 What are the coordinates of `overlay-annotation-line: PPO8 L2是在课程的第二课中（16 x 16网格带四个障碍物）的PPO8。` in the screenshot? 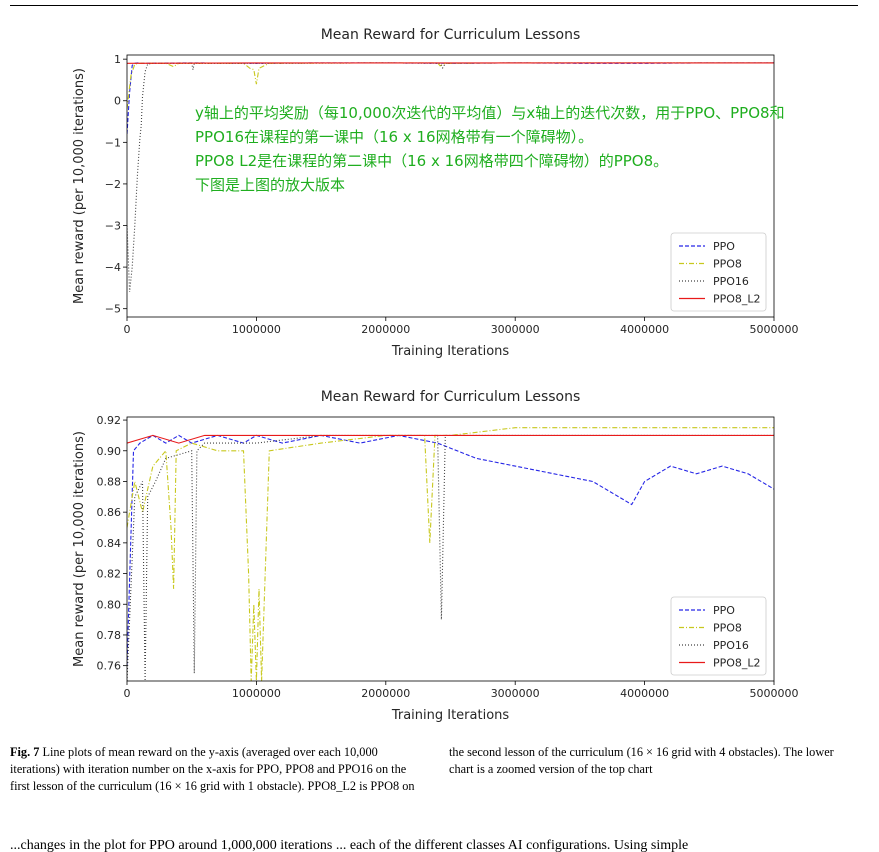 It's located at (431, 161).